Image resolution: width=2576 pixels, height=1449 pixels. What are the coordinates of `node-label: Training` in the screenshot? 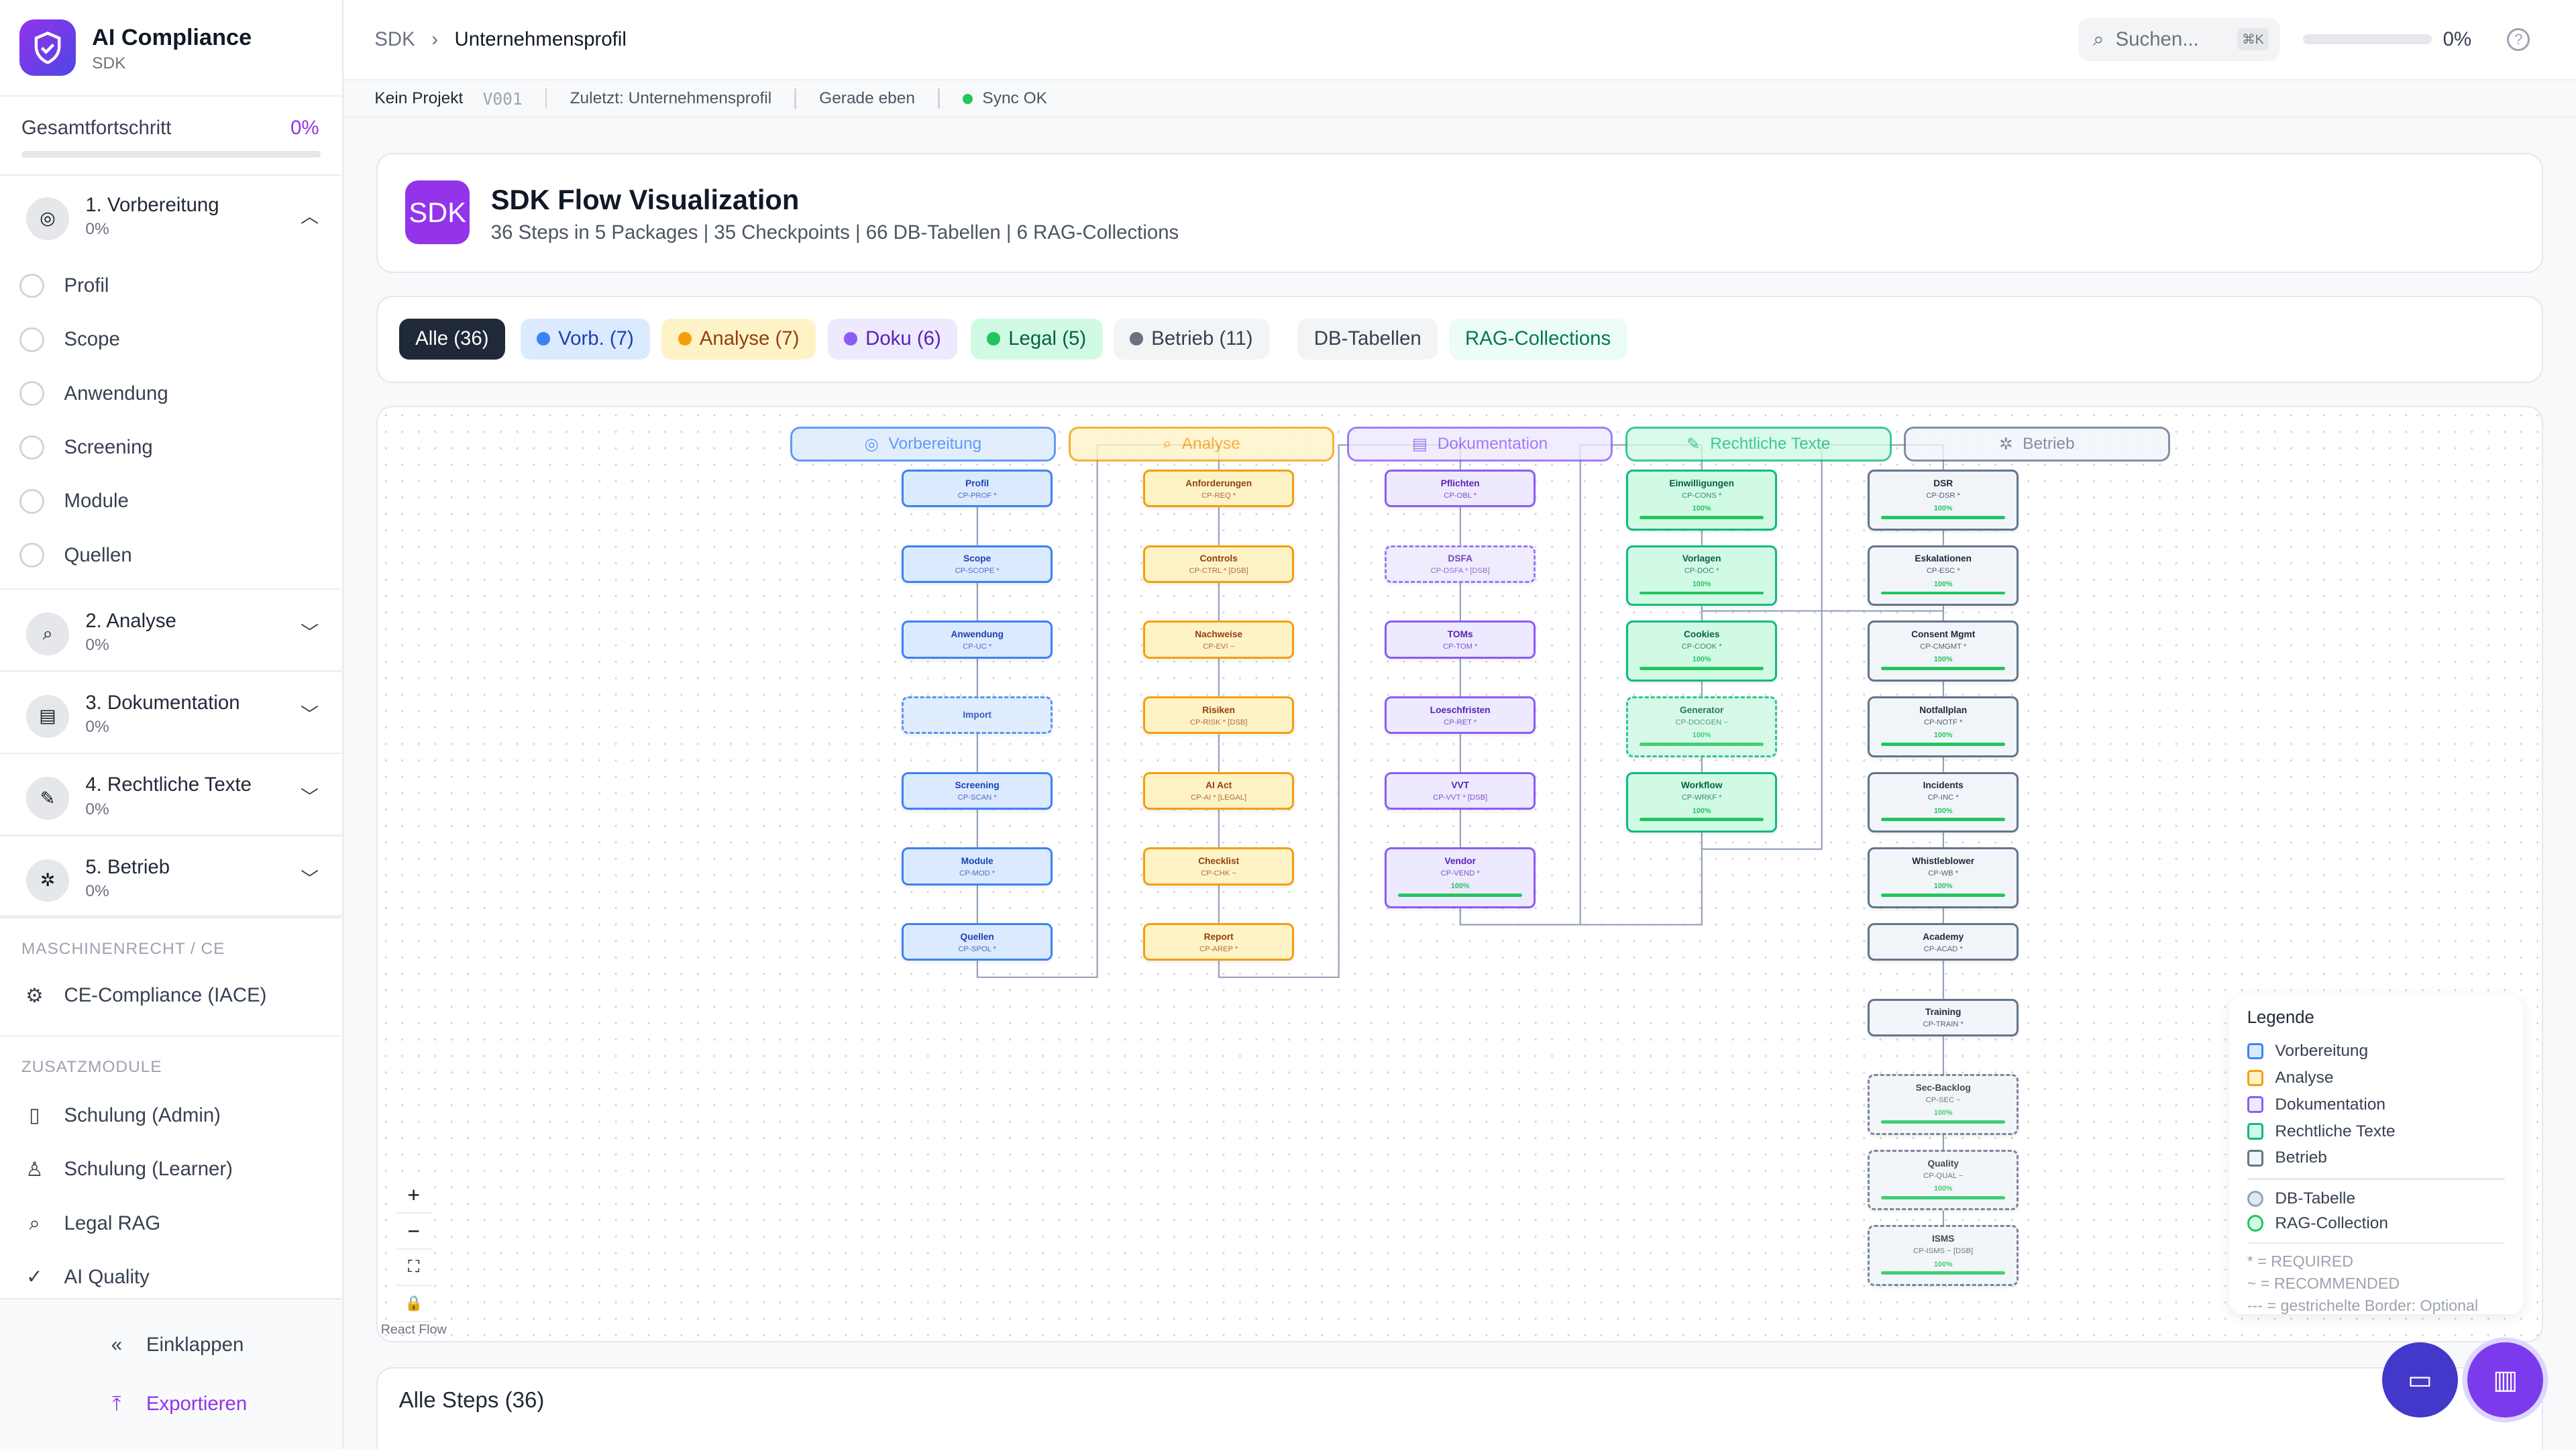 It's located at (1943, 1012).